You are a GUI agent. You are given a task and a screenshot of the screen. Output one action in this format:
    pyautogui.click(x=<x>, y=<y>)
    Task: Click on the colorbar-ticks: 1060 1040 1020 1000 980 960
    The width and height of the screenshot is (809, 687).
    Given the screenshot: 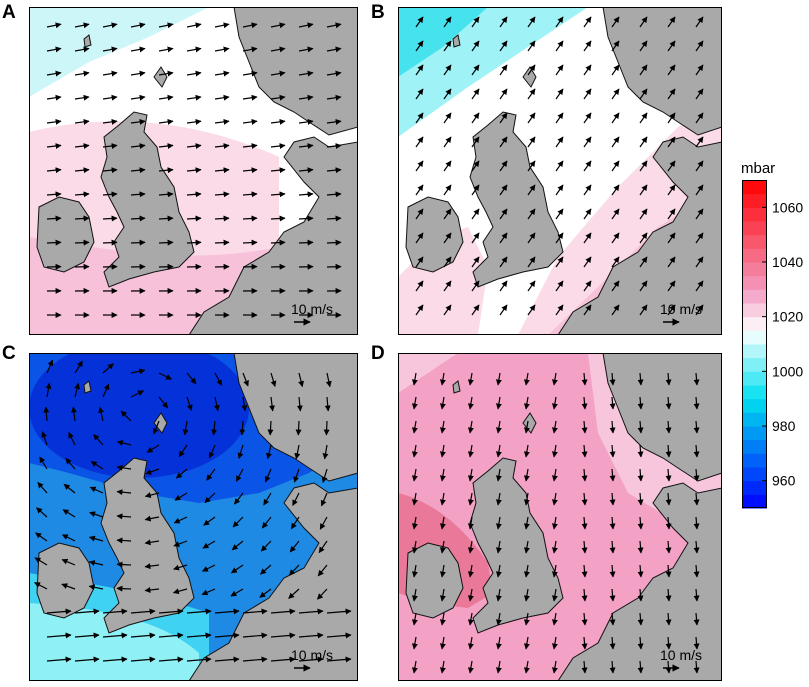 What is the action you would take?
    pyautogui.click(x=782, y=344)
    